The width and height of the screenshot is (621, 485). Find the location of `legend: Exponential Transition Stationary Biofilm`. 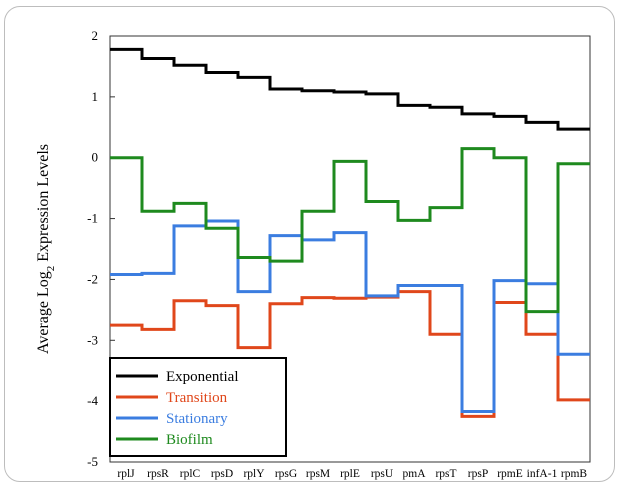

legend: Exponential Transition Stationary Biofilm is located at coordinates (198, 407).